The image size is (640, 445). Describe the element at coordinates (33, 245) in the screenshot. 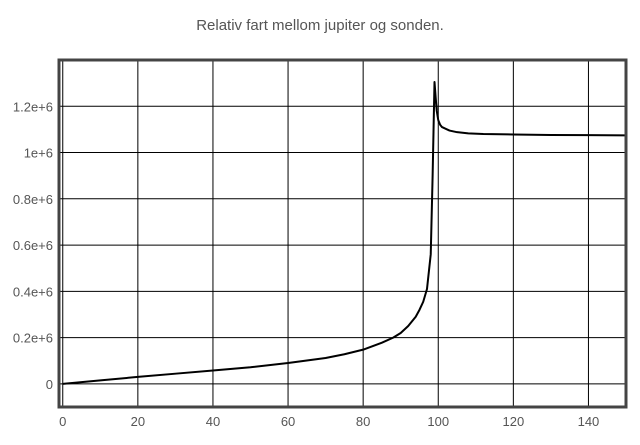

I see `y-tick-label: 0.6e+6` at that location.